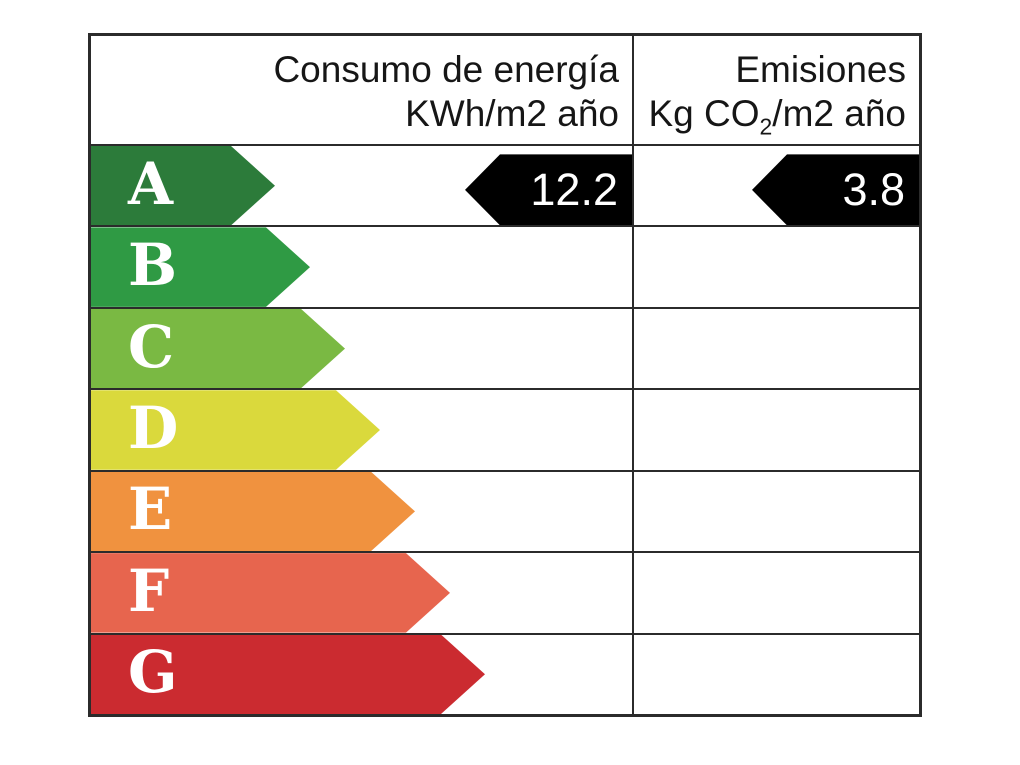 The image size is (1020, 765). I want to click on header-emisiones-units-sub: 2, so click(766, 126).